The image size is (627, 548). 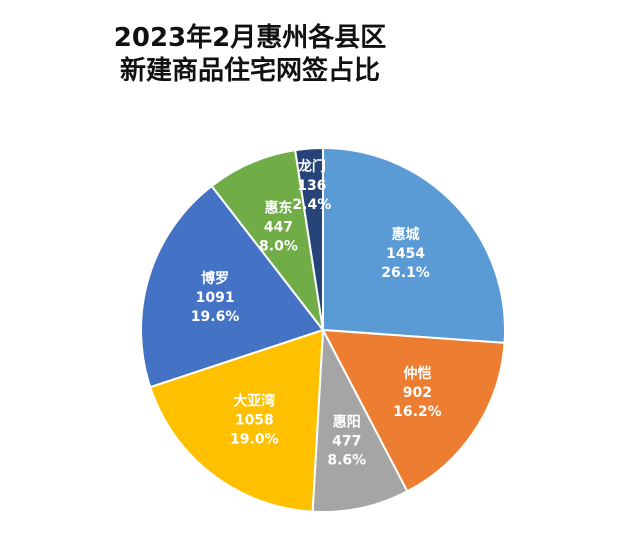 I want to click on slice-label-name-0: 惠城, so click(x=406, y=234).